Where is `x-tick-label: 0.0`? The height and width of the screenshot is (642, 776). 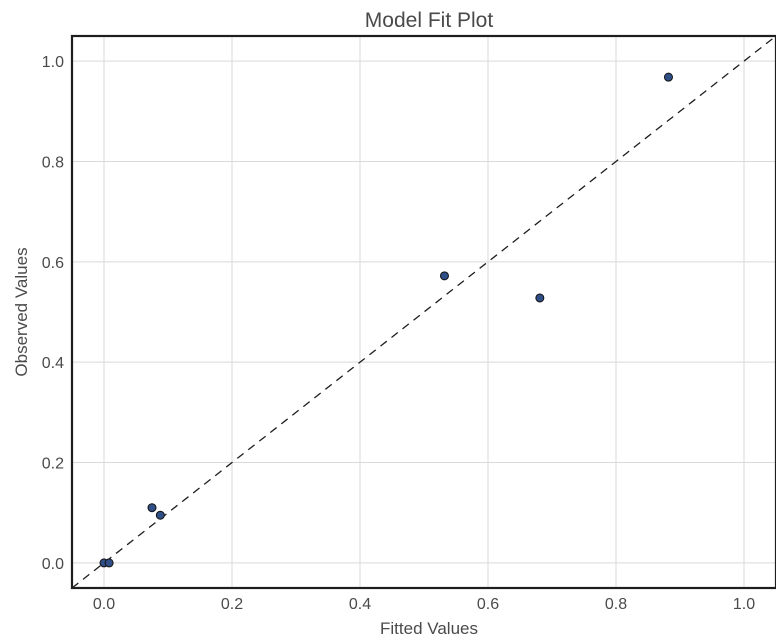
x-tick-label: 0.0 is located at coordinates (104, 604).